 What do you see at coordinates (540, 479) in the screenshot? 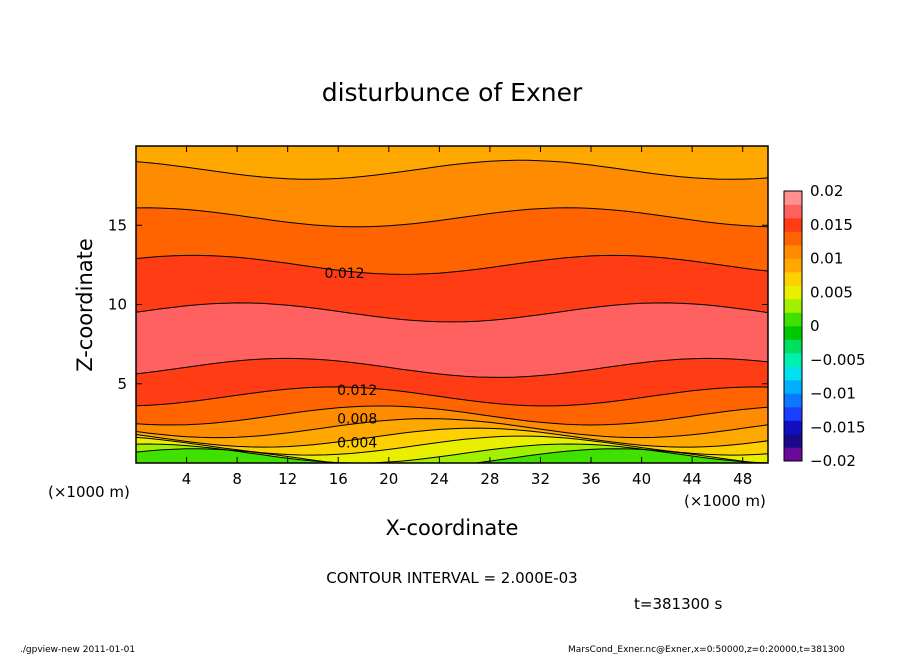
I see `x-tick-label: 32` at bounding box center [540, 479].